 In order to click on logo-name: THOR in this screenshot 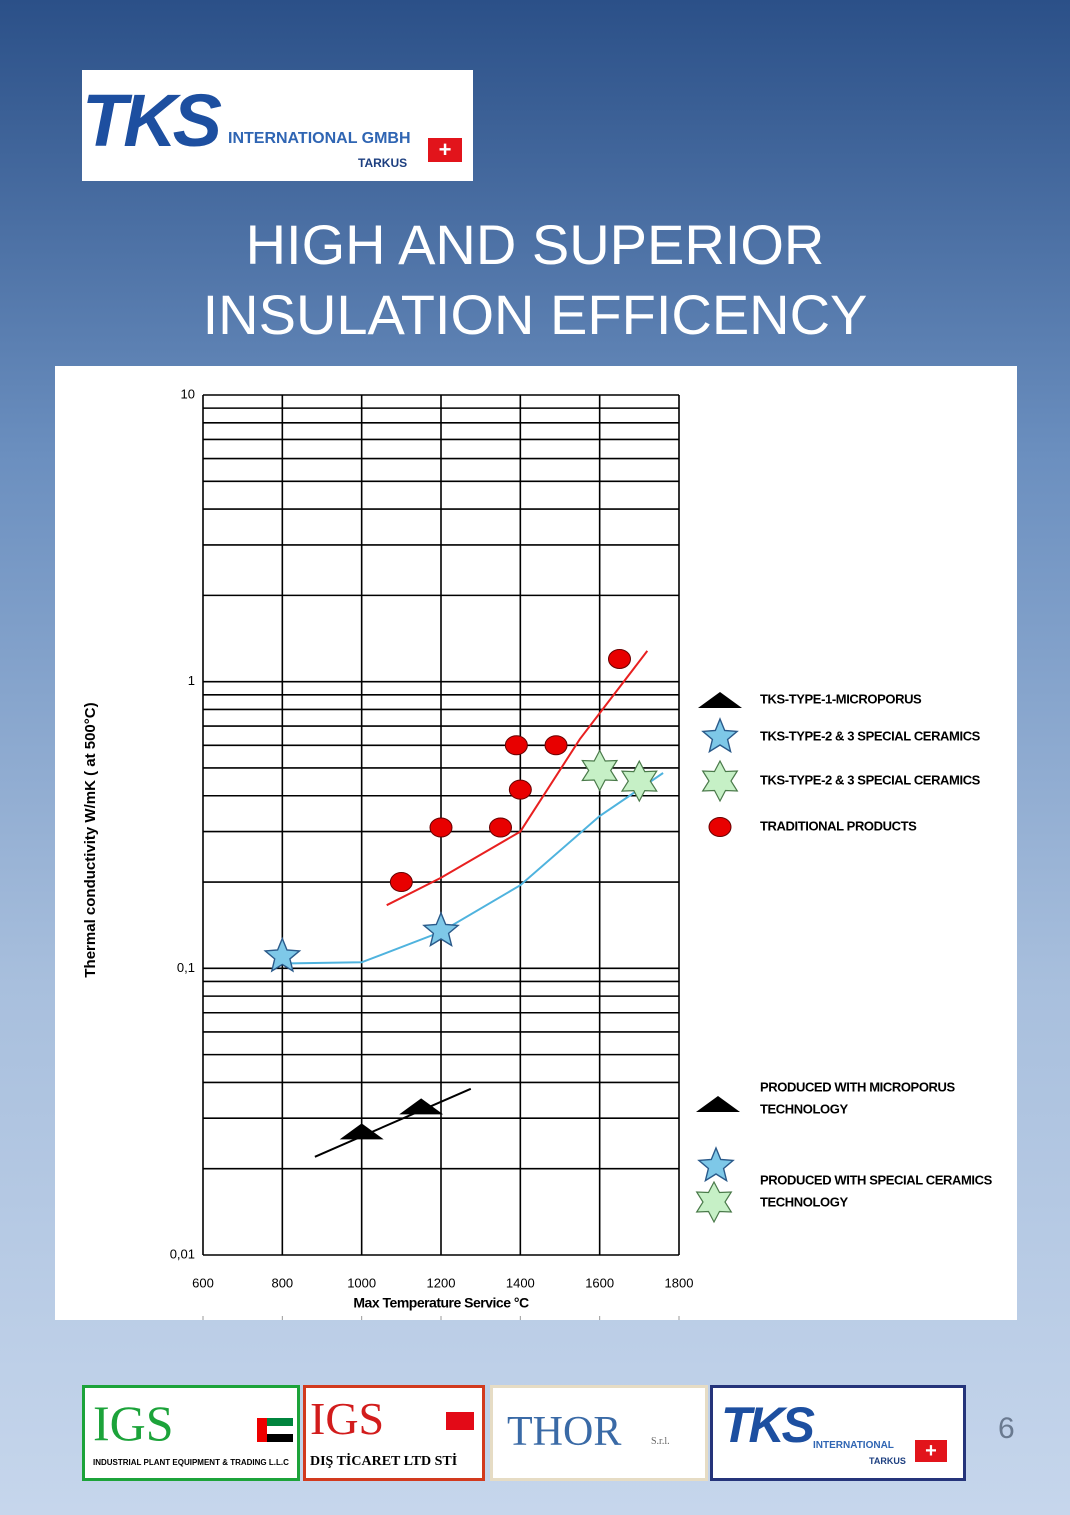, I will do `click(564, 1432)`.